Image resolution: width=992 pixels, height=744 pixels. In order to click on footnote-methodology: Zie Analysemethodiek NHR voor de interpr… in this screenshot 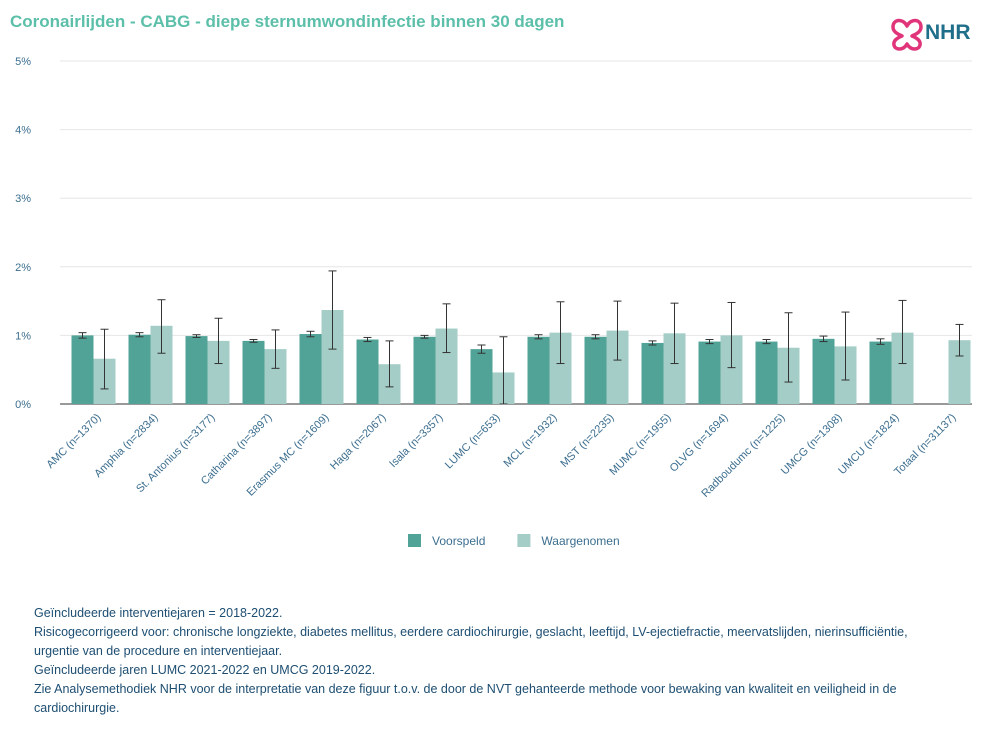, I will do `click(465, 698)`.